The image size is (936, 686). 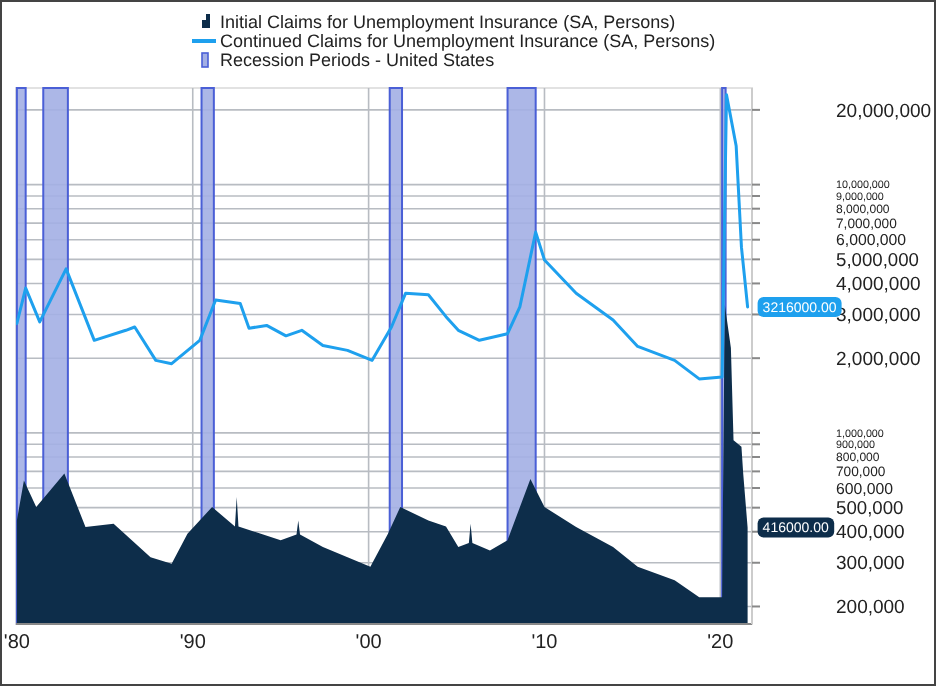 I want to click on x-tick-label: '10, so click(x=545, y=643).